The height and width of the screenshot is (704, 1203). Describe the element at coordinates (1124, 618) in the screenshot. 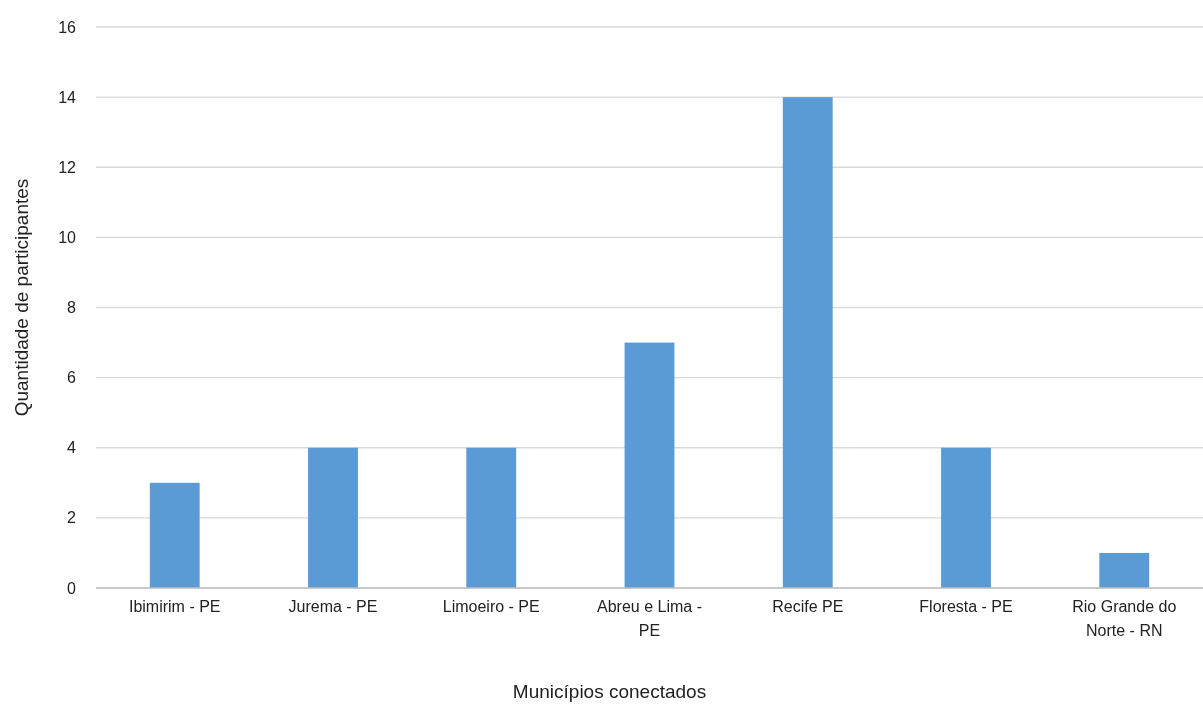

I see `x-tick-label: Rio Grande do Norte - RN` at that location.